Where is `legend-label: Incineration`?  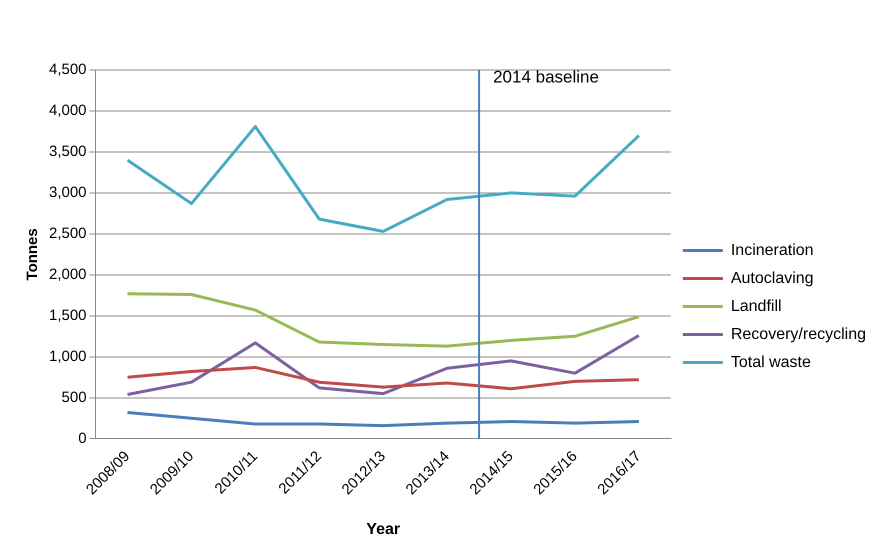
legend-label: Incineration is located at coordinates (772, 250).